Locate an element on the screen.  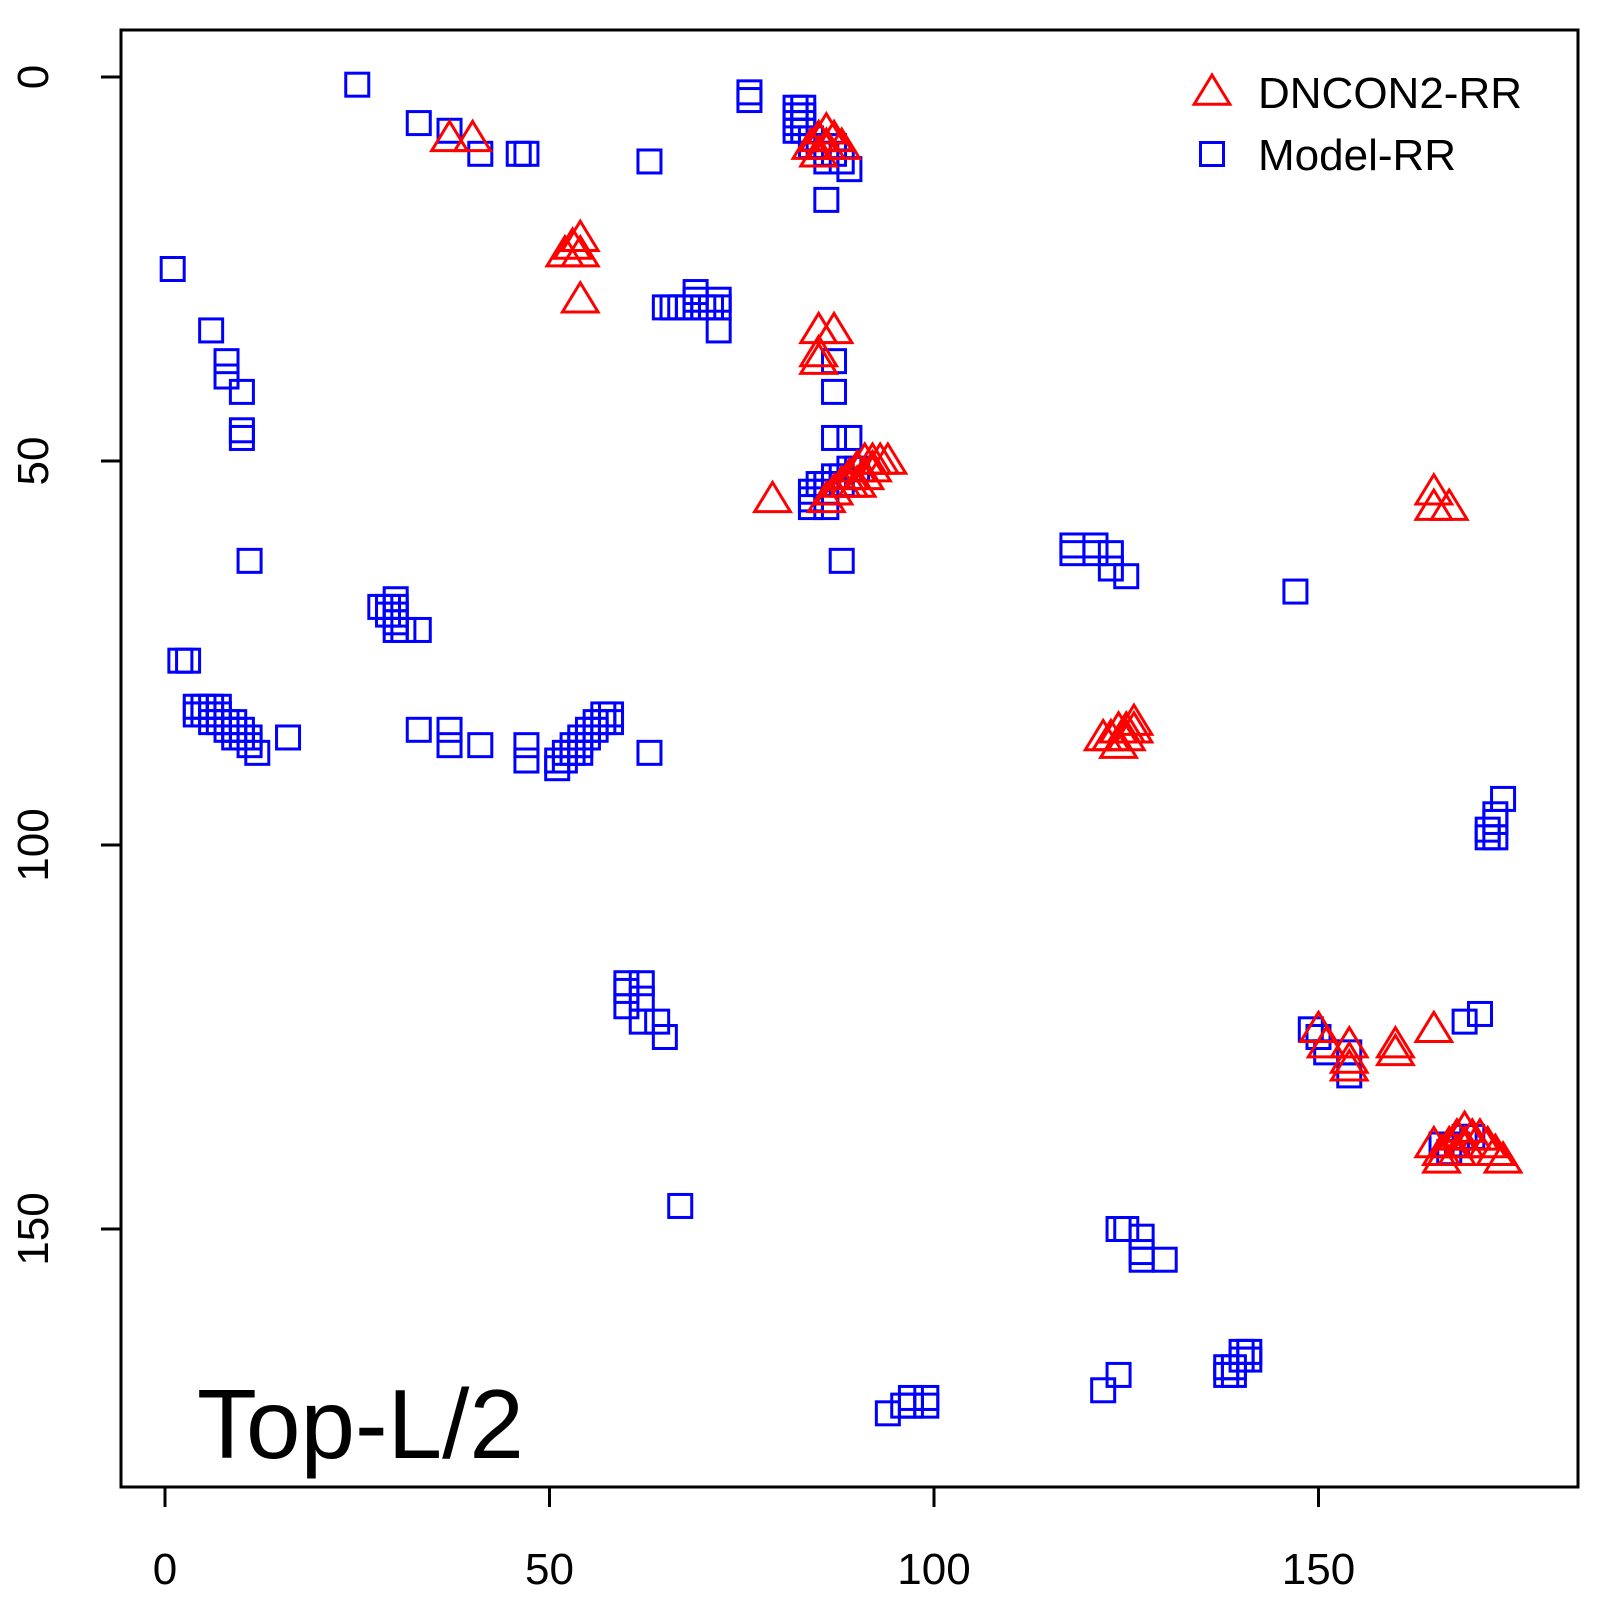
x-tick-label: 50 is located at coordinates (549, 1569).